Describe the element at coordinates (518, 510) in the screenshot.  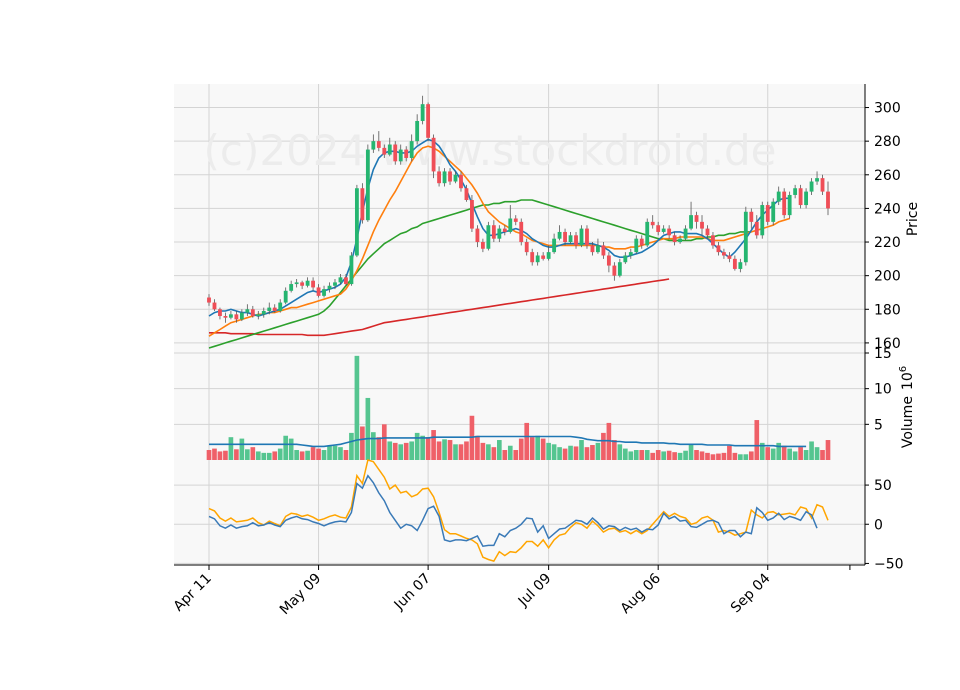
I see `oscillator-lines` at that location.